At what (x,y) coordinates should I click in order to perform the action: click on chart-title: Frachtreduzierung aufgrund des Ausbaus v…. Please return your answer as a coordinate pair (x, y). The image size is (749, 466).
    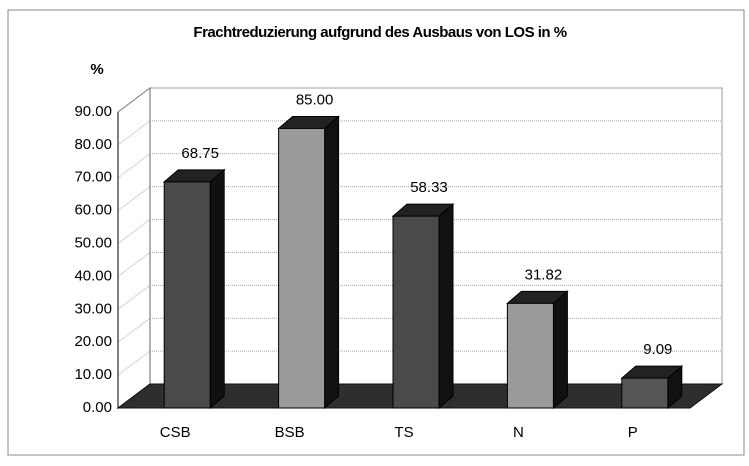
    Looking at the image, I should click on (379, 32).